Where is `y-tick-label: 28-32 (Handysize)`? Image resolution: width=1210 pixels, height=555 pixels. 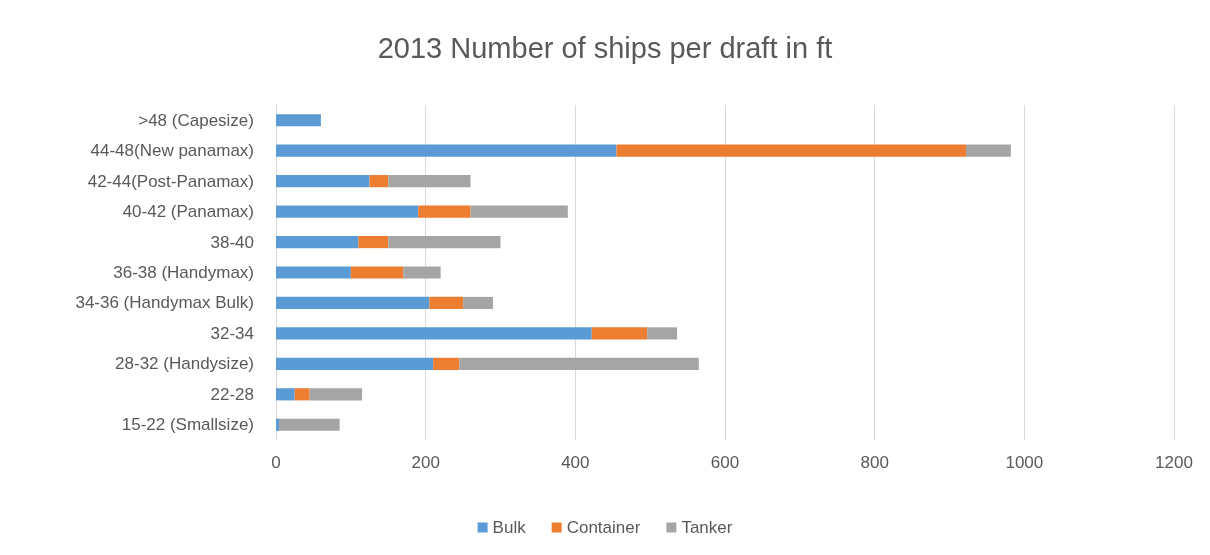 y-tick-label: 28-32 (Handysize) is located at coordinates (184, 364).